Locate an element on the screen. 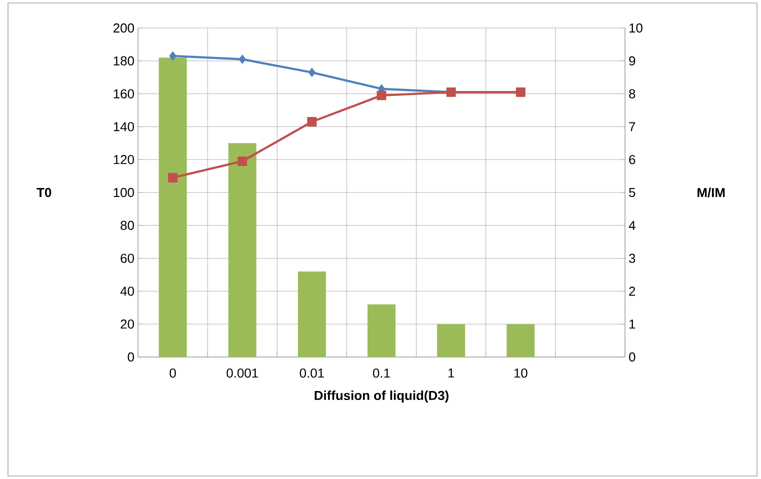  y2-tick-label: 8 is located at coordinates (632, 93).